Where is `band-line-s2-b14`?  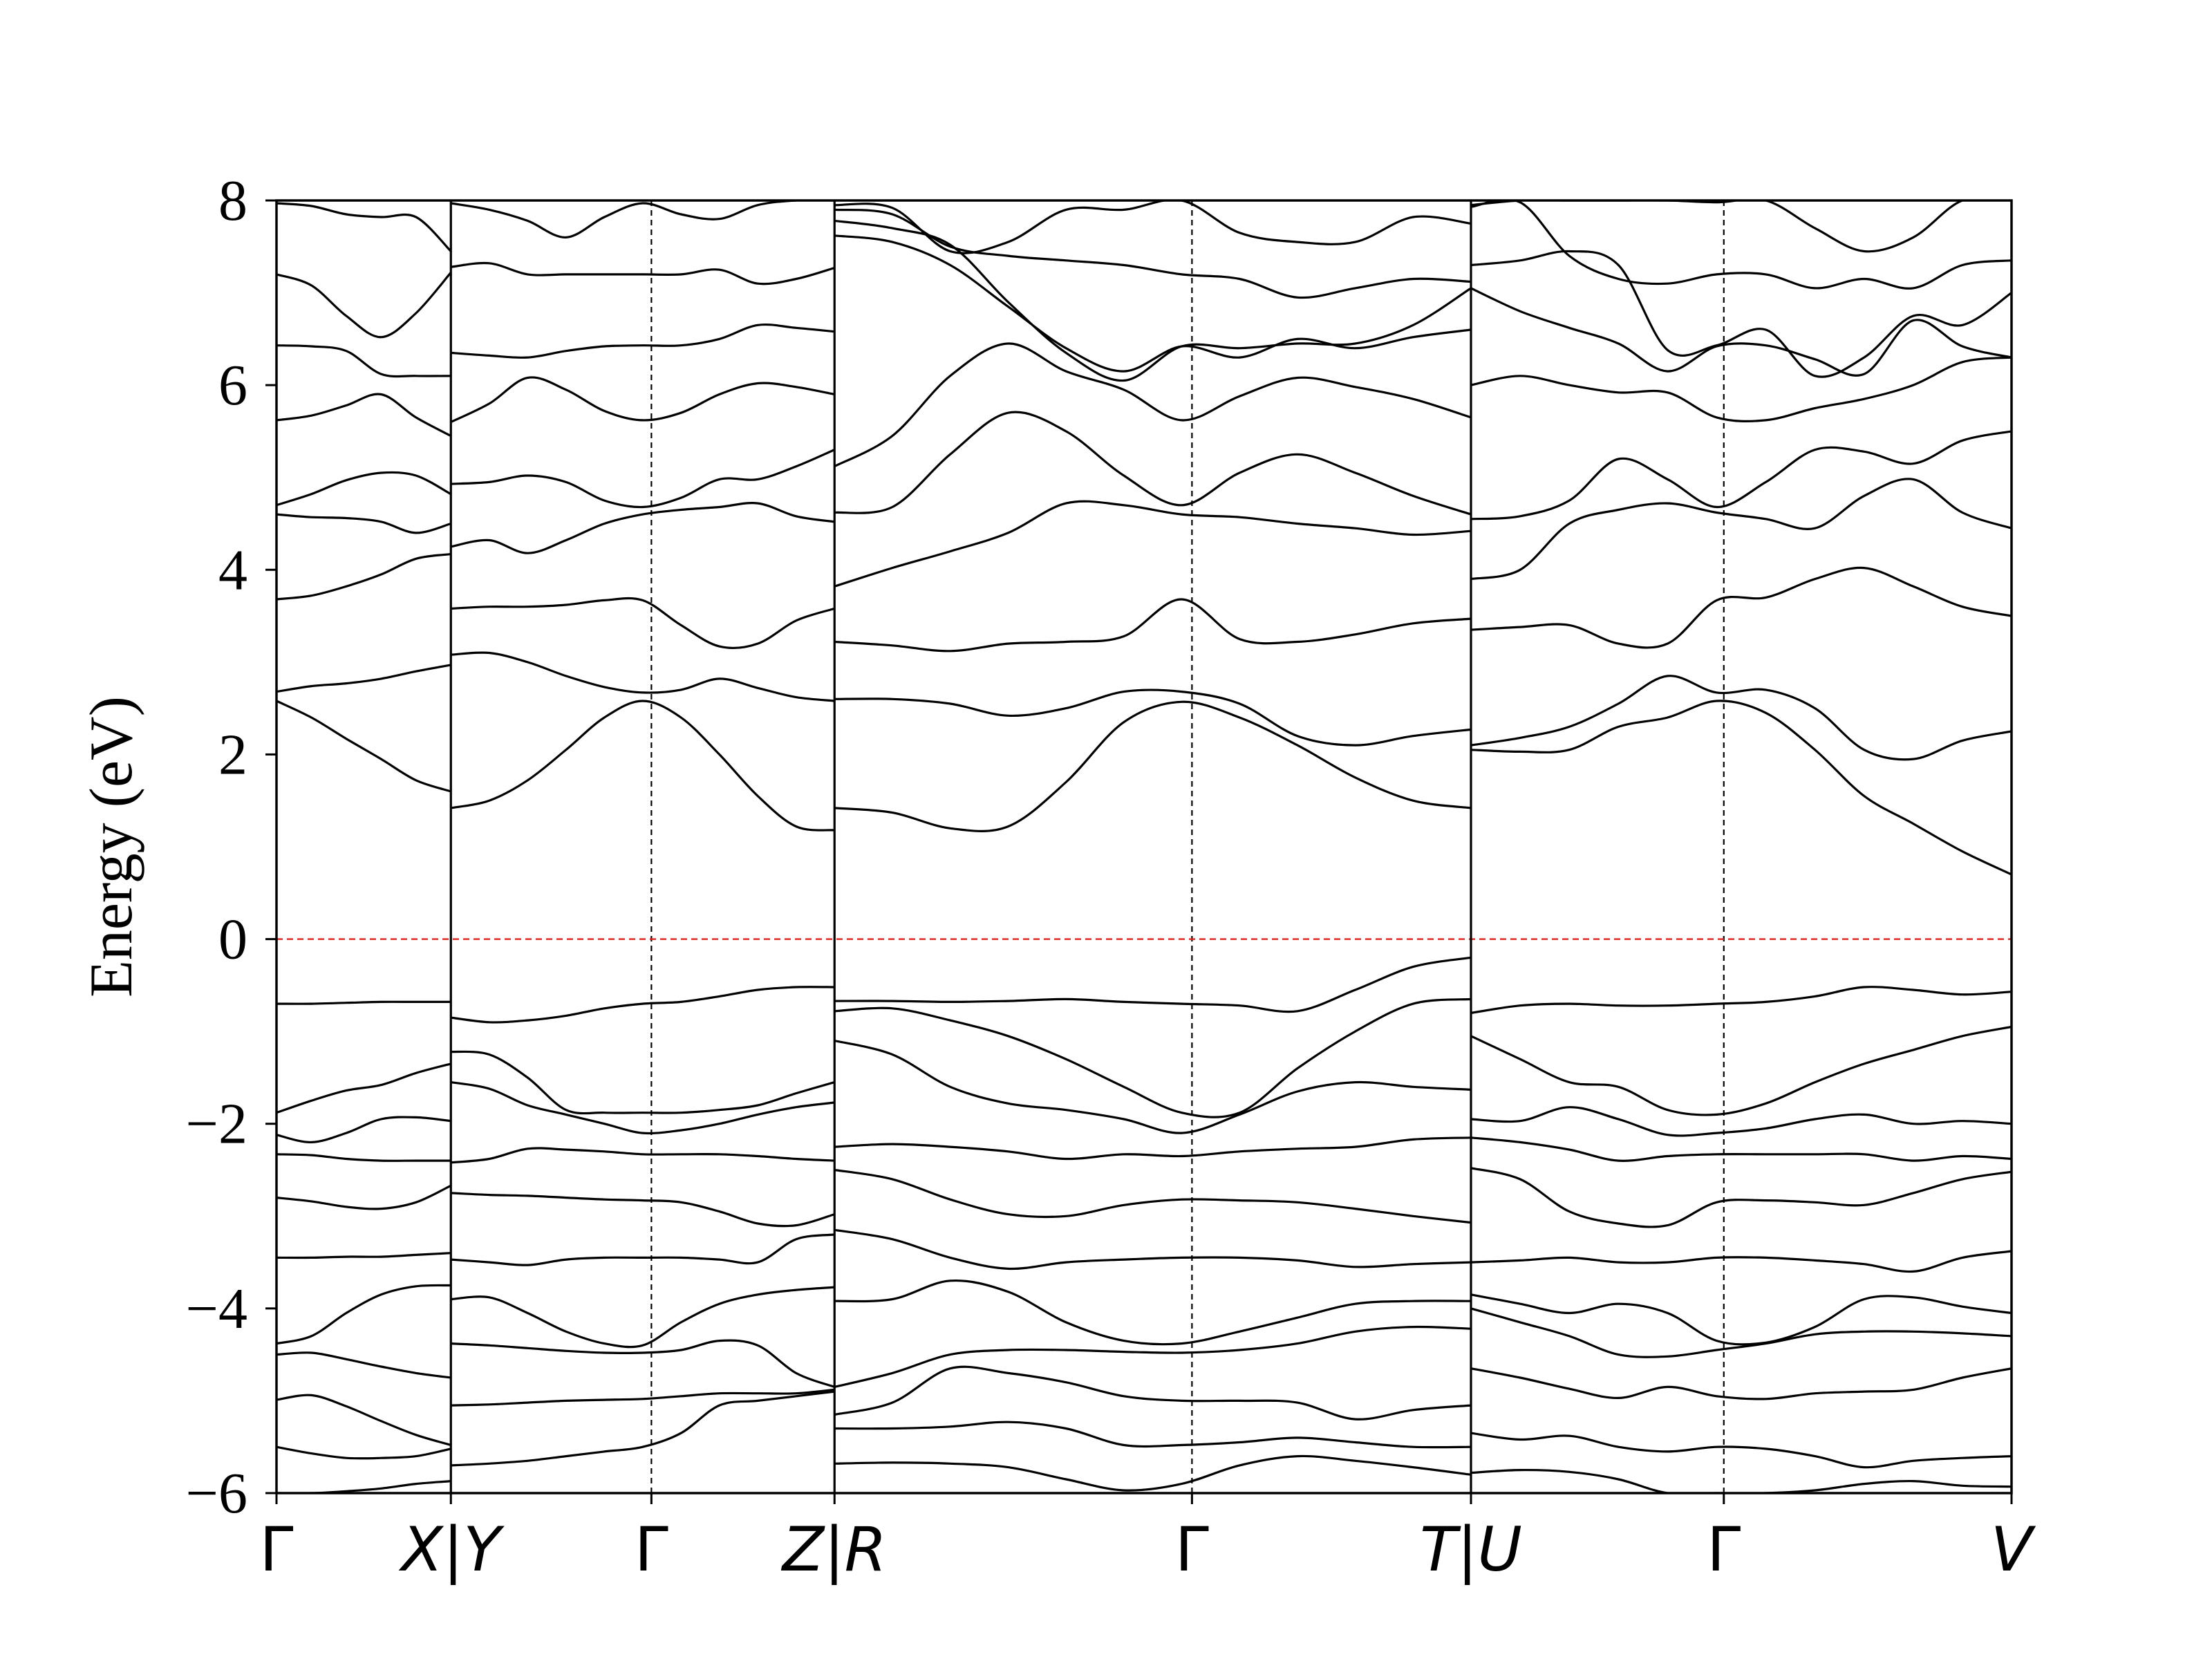
band-line-s2-b14 is located at coordinates (1153, 544).